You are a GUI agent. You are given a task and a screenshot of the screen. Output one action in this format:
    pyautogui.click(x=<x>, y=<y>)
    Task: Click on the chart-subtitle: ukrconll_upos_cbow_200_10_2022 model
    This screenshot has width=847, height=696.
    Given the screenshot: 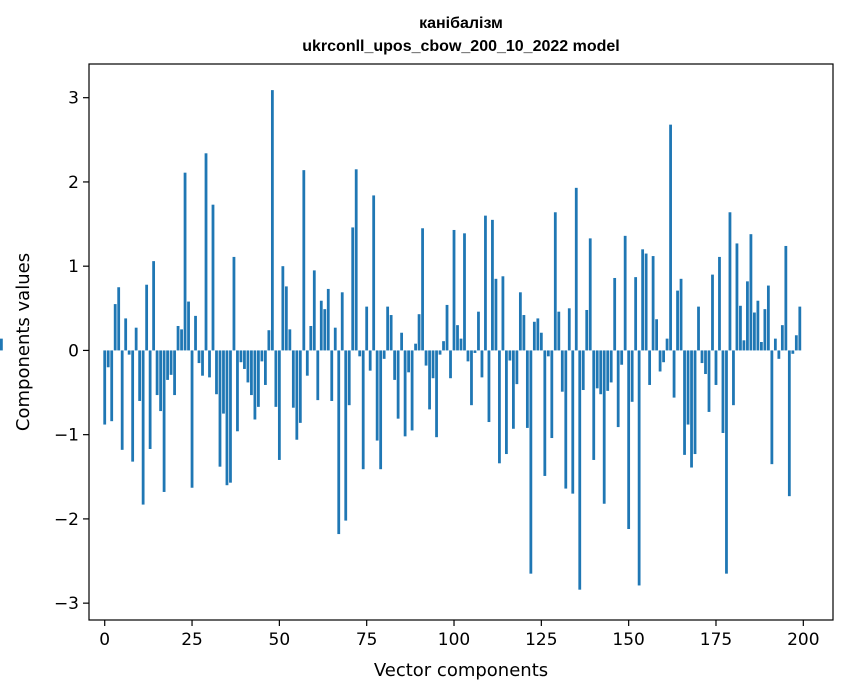 What is the action you would take?
    pyautogui.click(x=460, y=46)
    